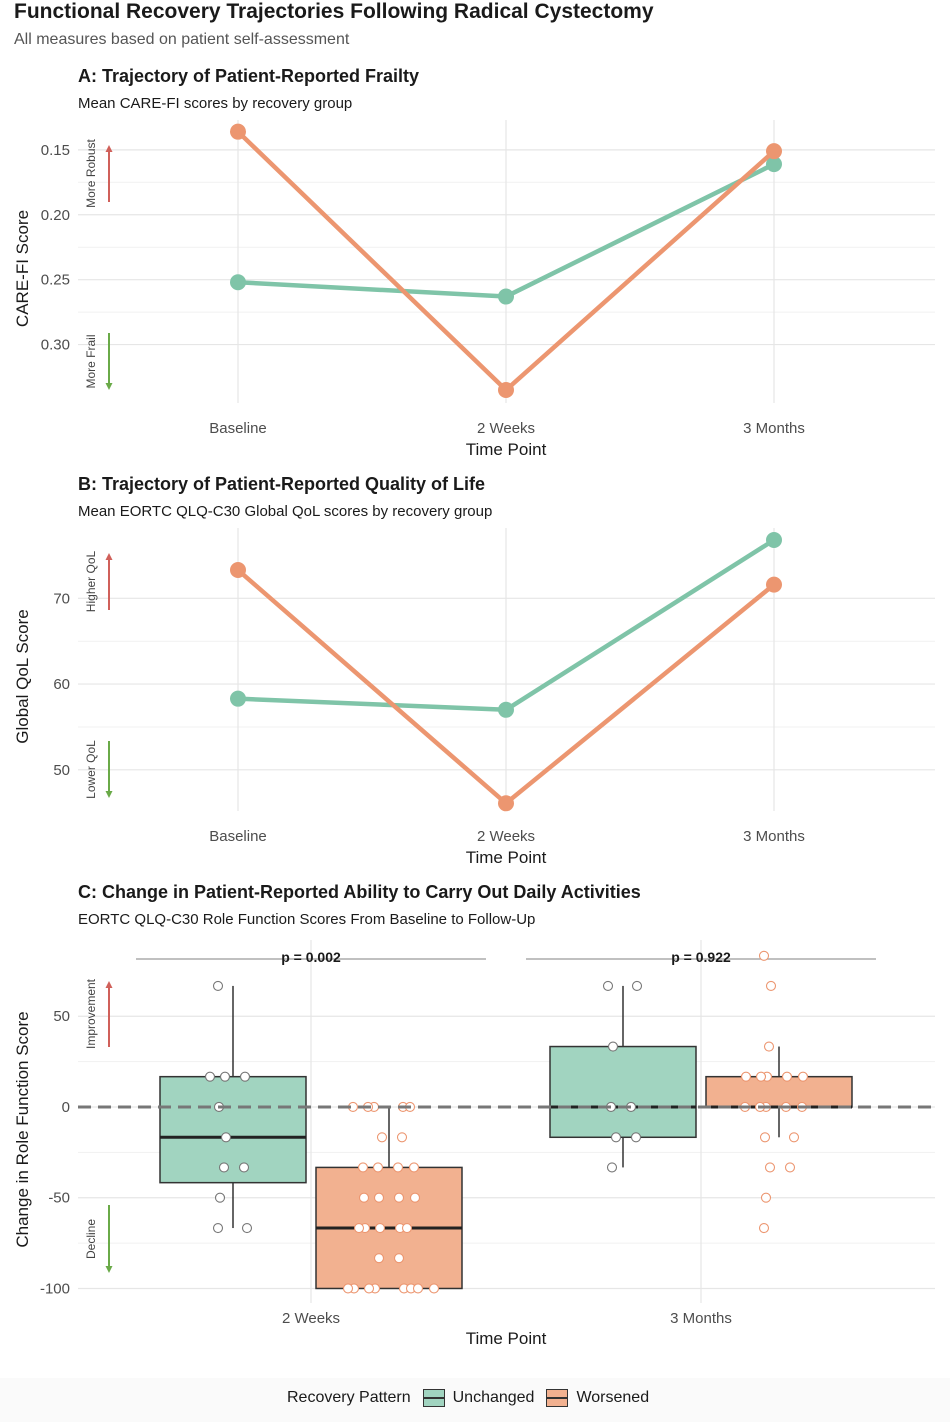 This screenshot has width=950, height=1422. What do you see at coordinates (506, 803) in the screenshot?
I see `panel-b-point-worsened-2-weeks` at bounding box center [506, 803].